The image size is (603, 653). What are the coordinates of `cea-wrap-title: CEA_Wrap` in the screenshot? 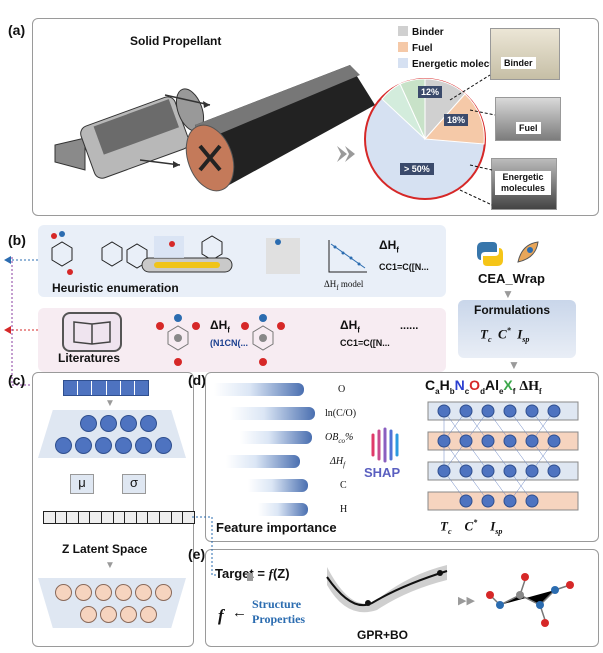 It's located at (511, 278).